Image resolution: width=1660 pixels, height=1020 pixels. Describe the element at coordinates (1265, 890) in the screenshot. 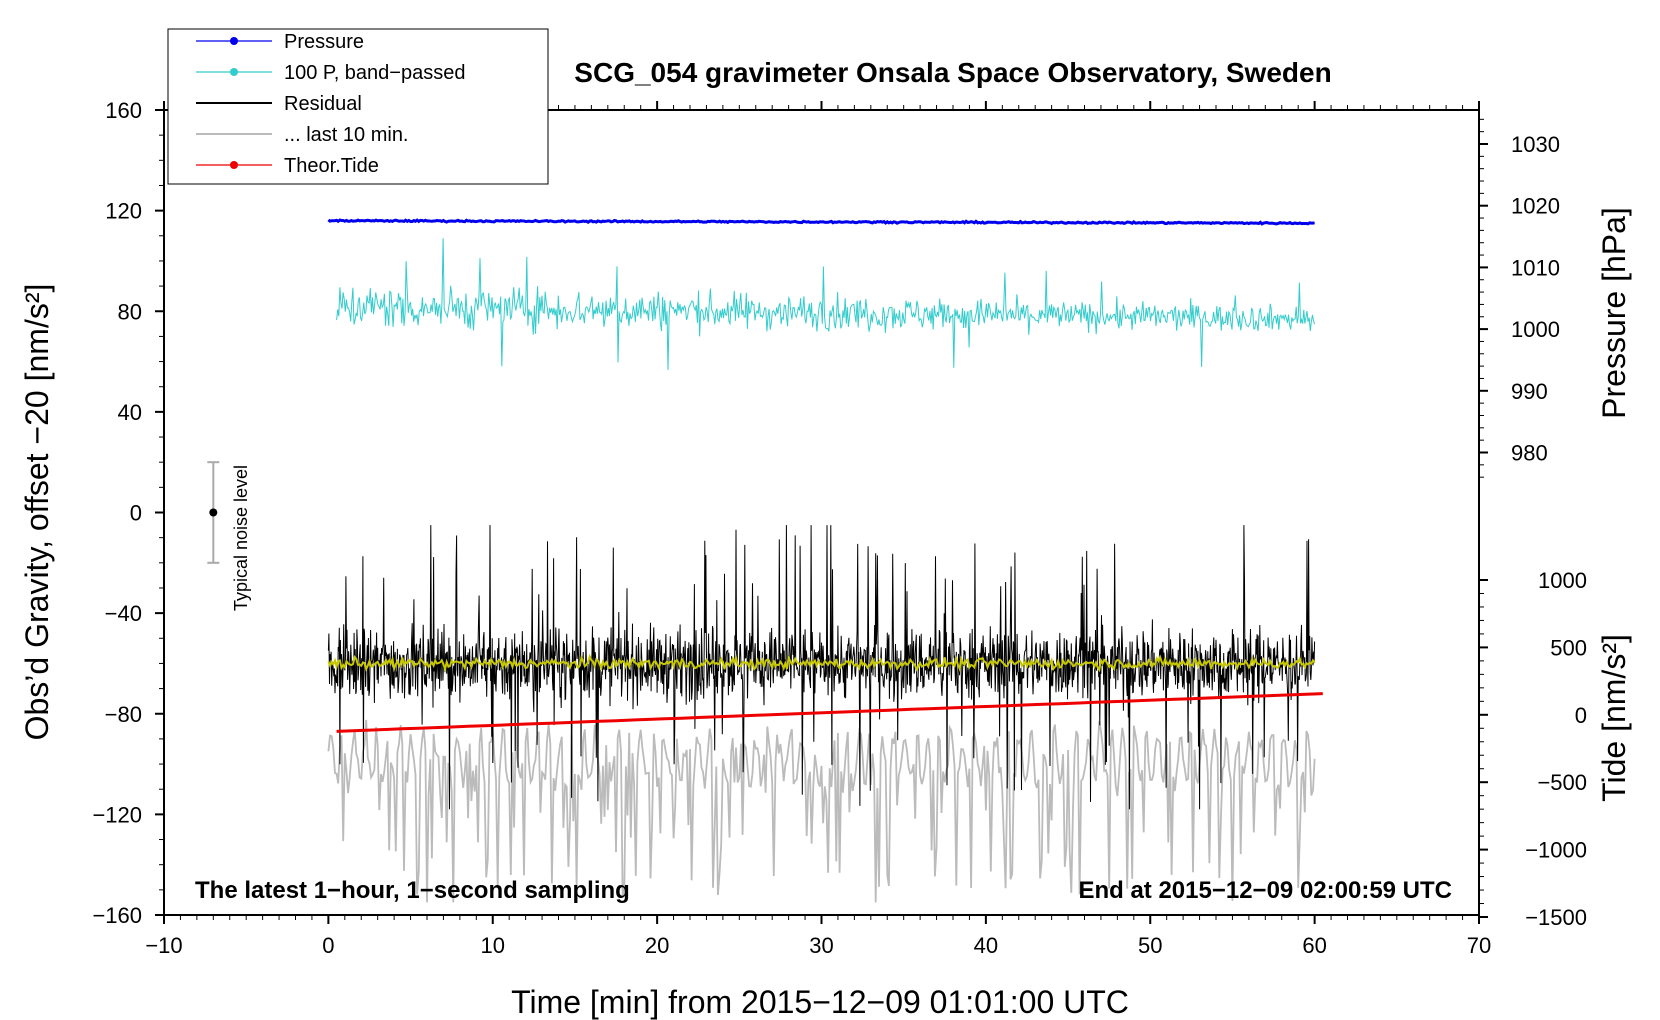

I see `annotation-right: End at 2015−12−09 02:00:59 UTC` at that location.